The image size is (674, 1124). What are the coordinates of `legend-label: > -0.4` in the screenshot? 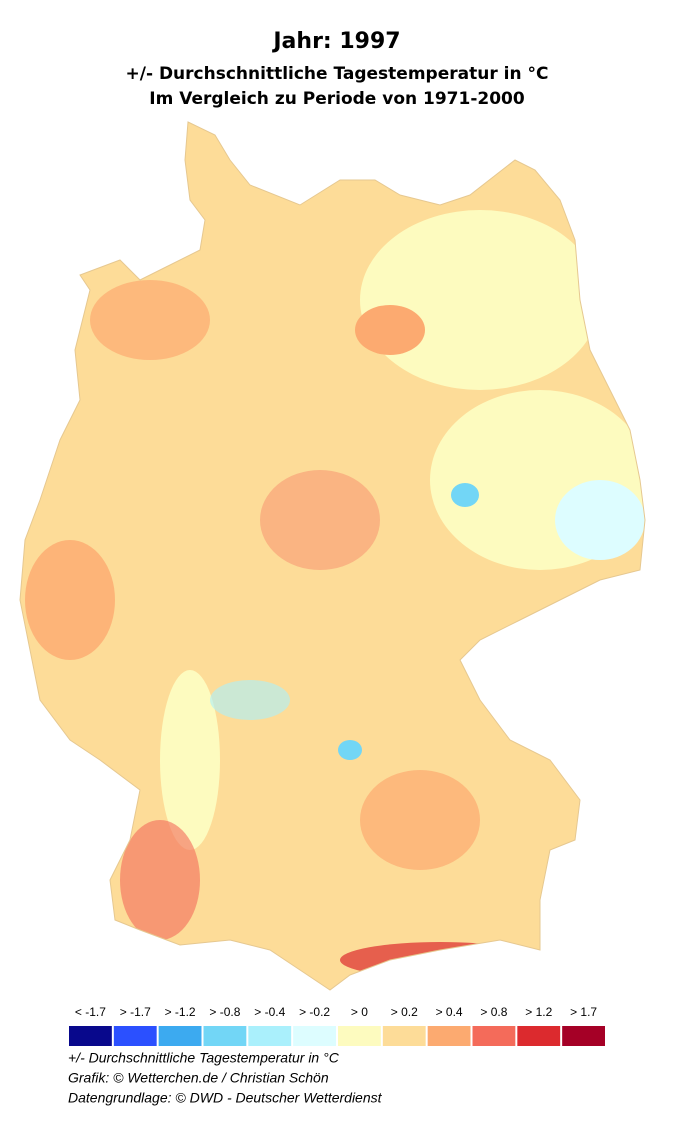 It's located at (269, 1012).